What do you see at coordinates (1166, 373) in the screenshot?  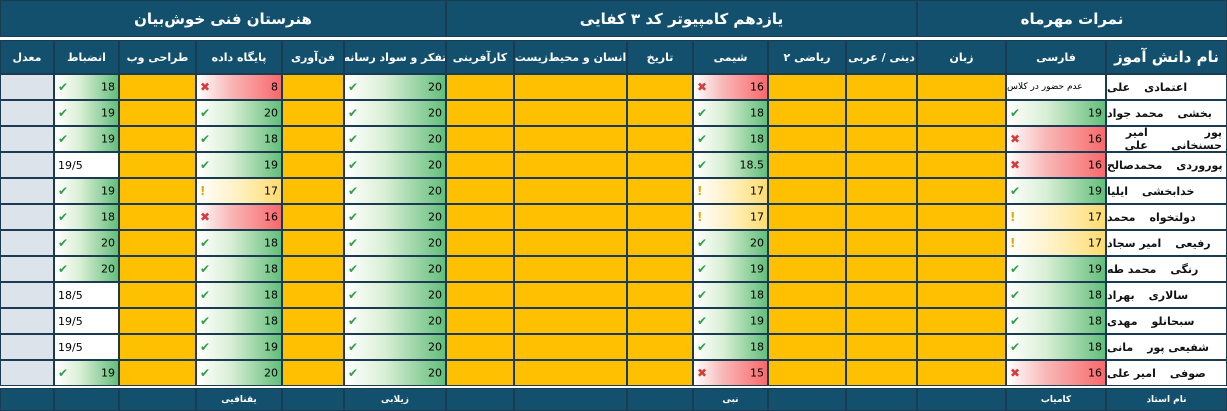 I see `student-name-cell: صوفی امیر علی` at bounding box center [1166, 373].